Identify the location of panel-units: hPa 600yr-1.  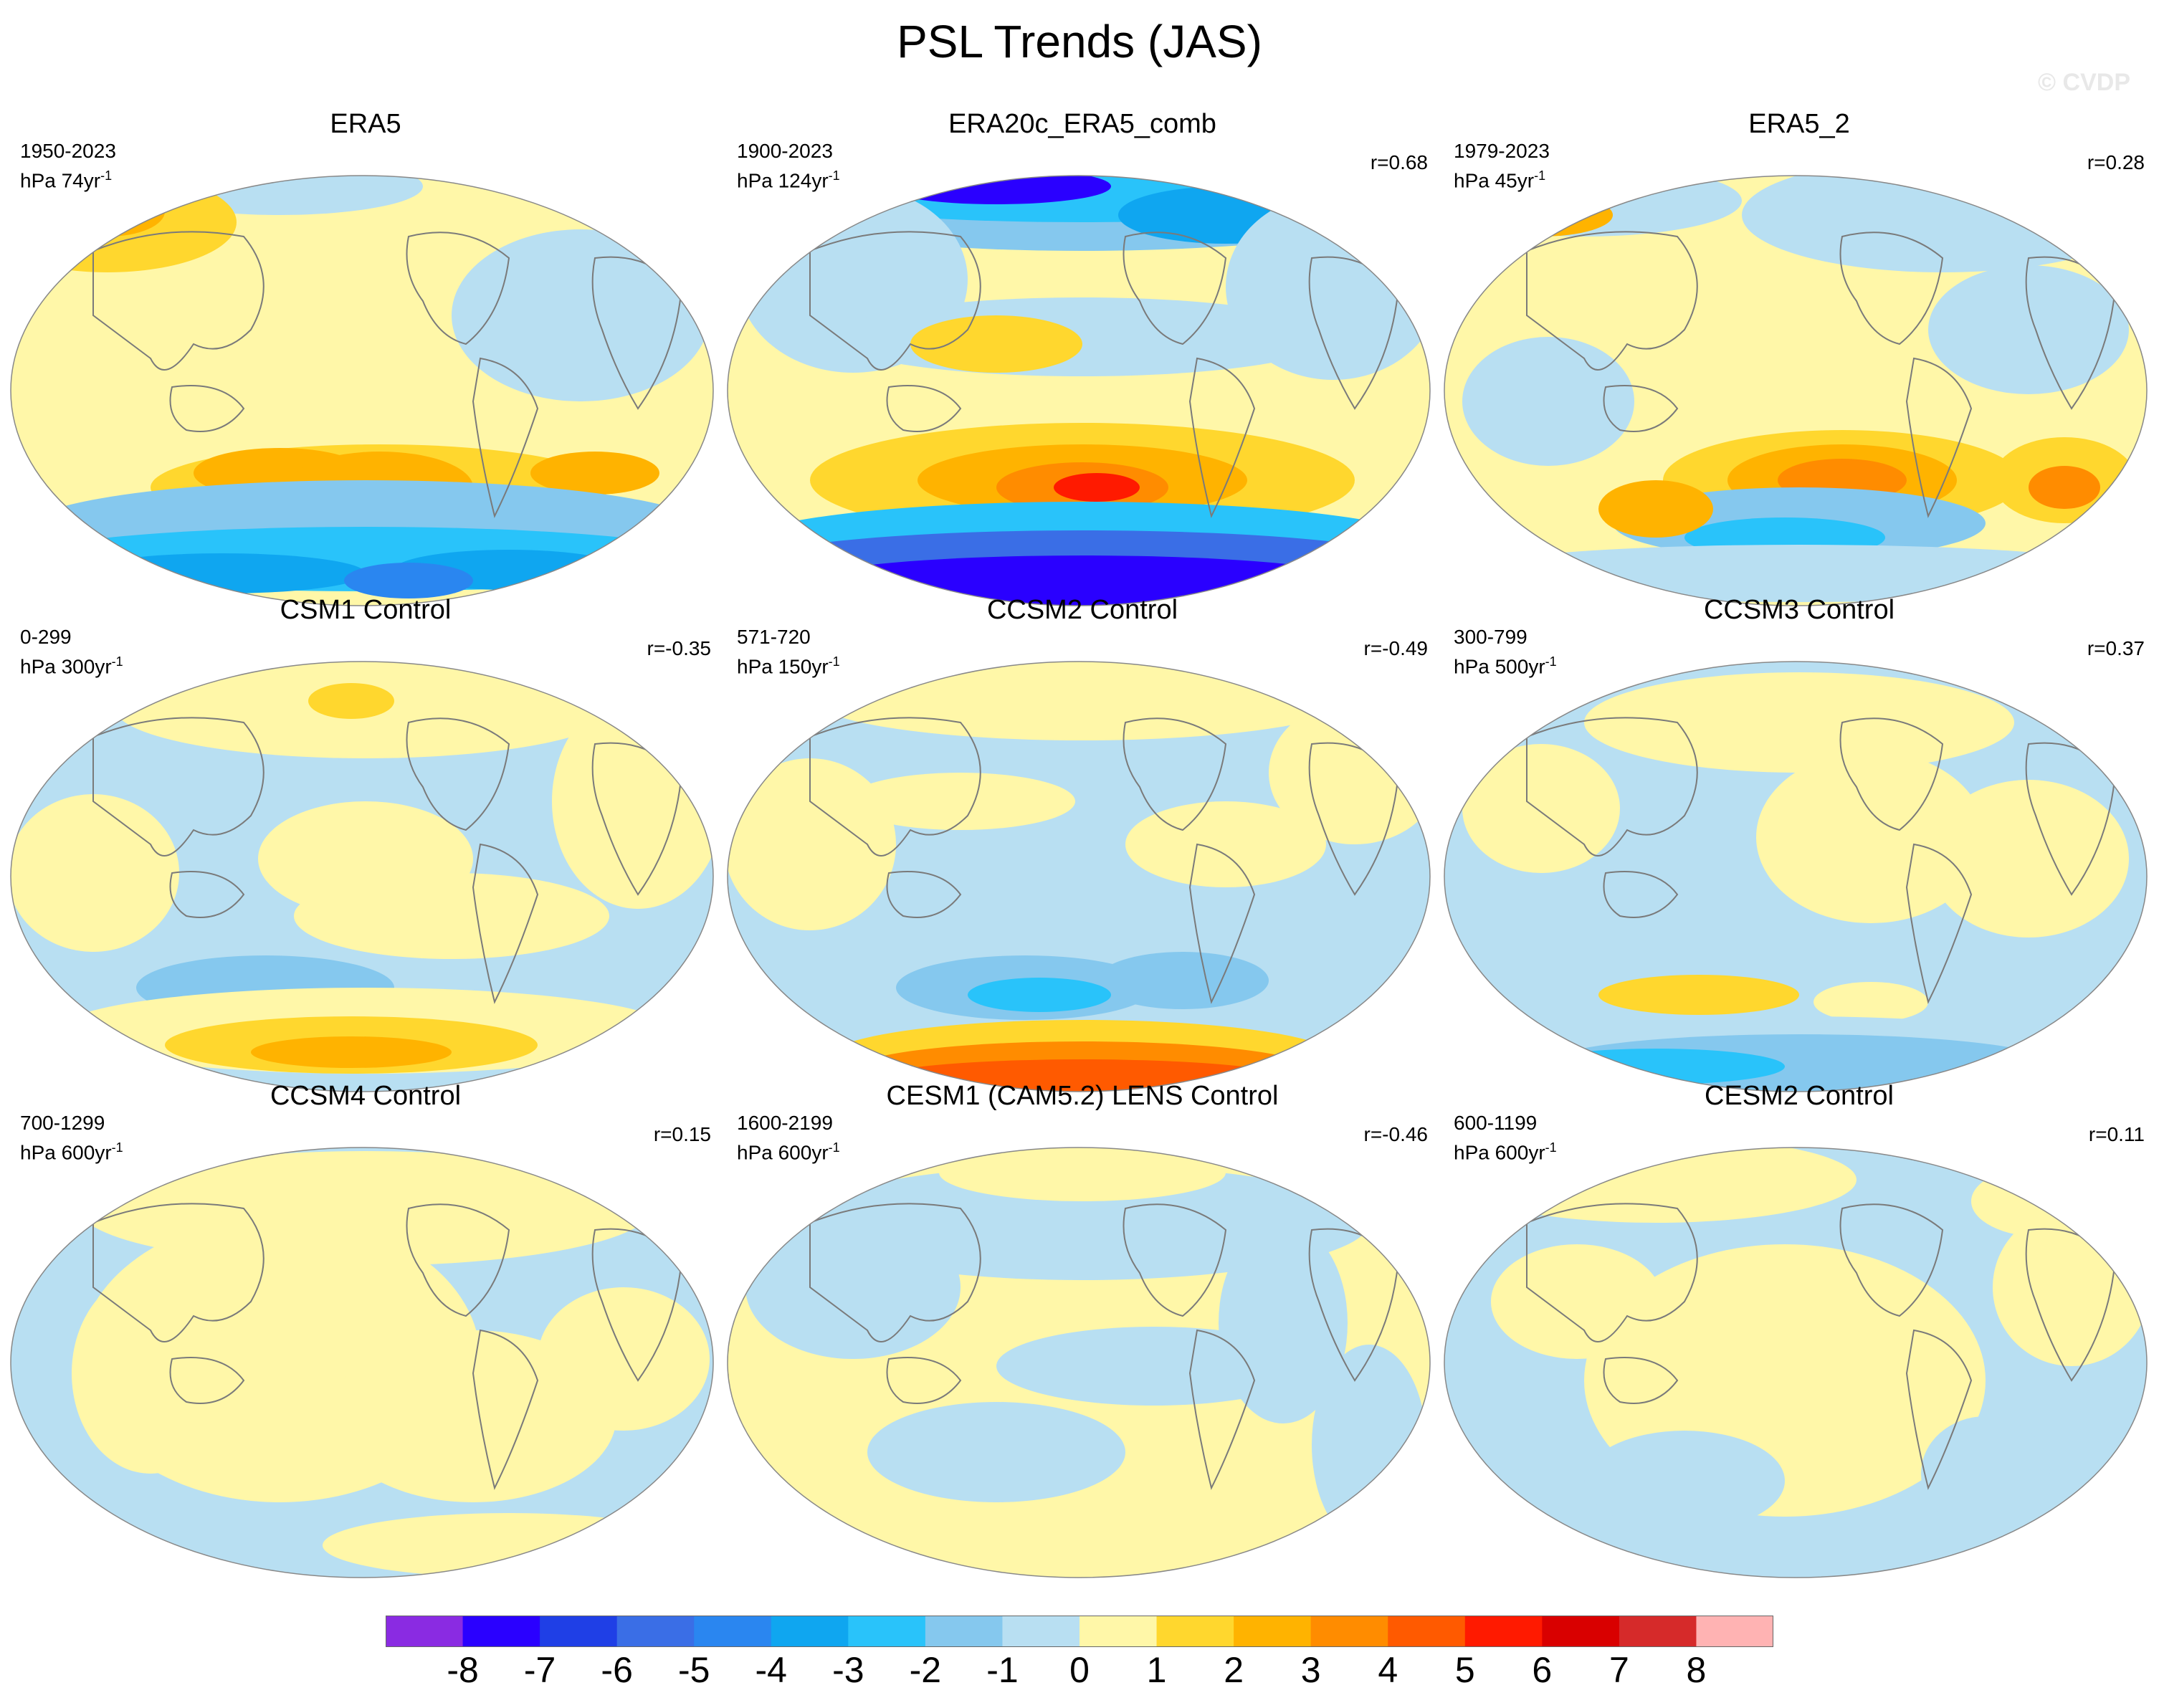
(1505, 1150).